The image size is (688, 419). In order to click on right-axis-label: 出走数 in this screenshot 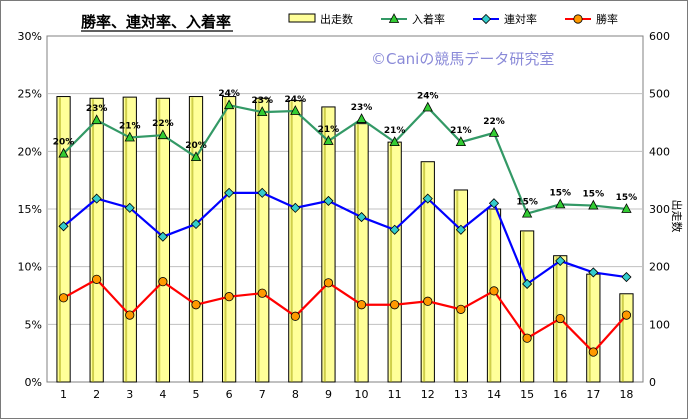, I will do `click(677, 216)`.